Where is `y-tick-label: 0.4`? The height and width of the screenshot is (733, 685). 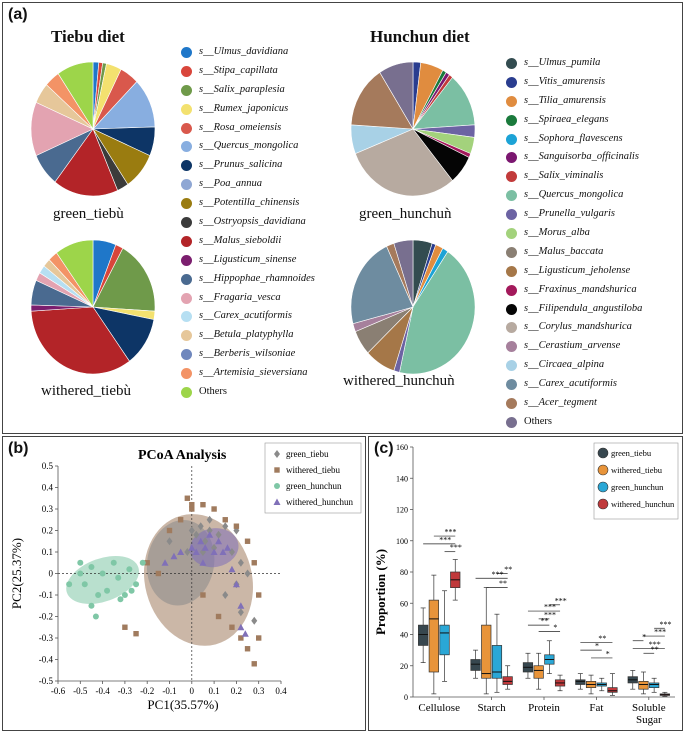
y-tick-label: 0.4 is located at coordinates (48, 488).